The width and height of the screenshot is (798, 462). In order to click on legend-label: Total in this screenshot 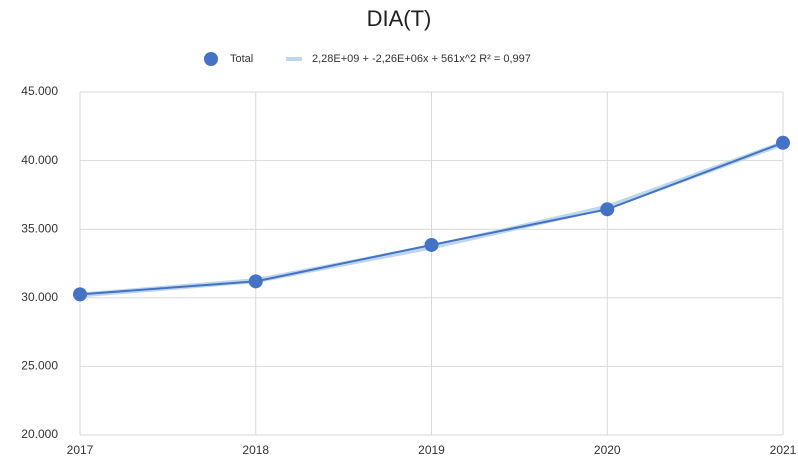, I will do `click(241, 59)`.